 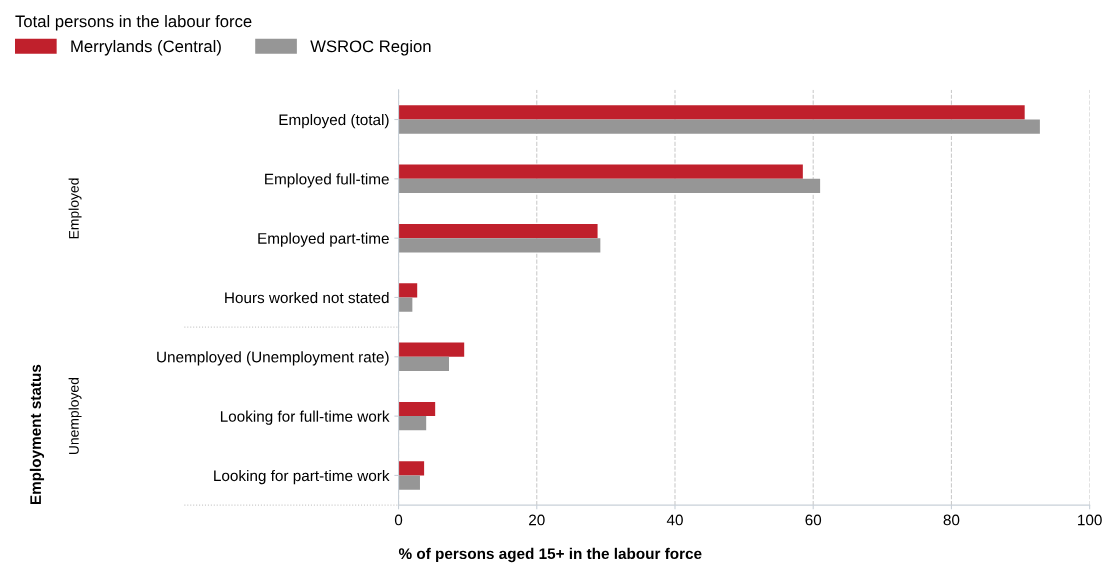 What do you see at coordinates (550, 555) in the screenshot?
I see `x-axis-title: % of persons aged 15+ in the labour force` at bounding box center [550, 555].